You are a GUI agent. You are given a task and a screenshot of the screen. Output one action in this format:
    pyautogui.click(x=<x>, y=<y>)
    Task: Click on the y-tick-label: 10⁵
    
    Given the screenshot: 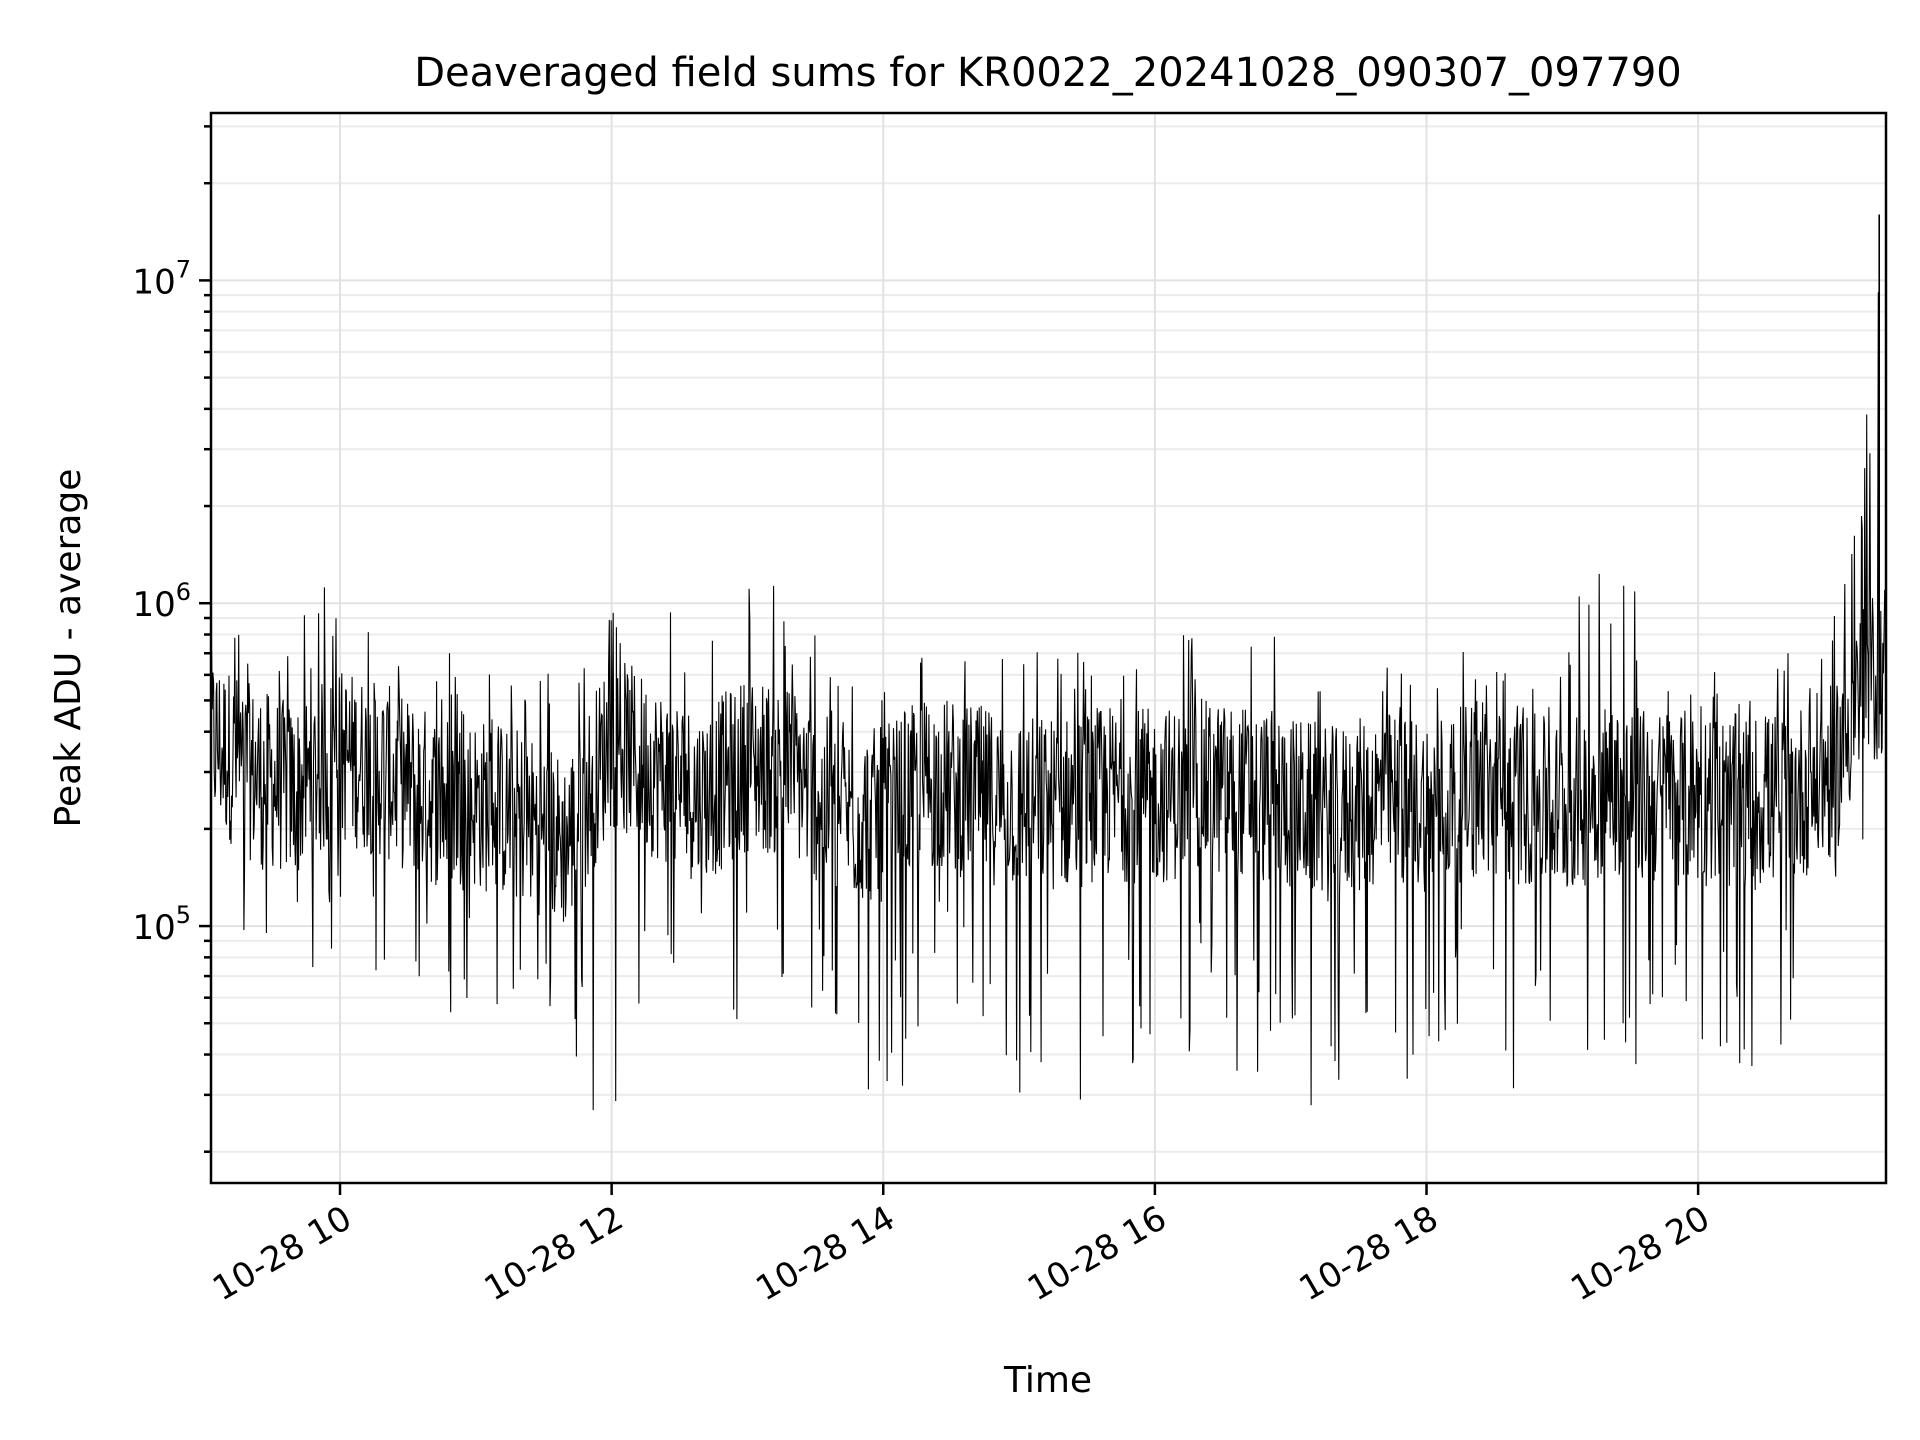 What is the action you would take?
    pyautogui.click(x=161, y=924)
    